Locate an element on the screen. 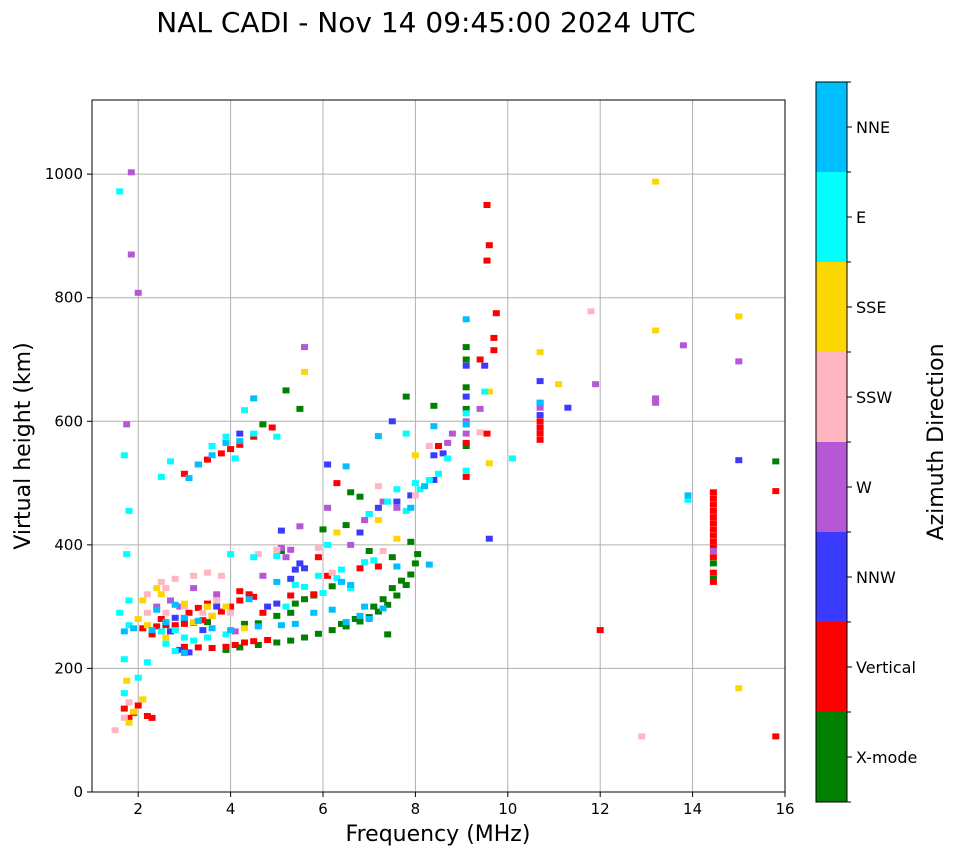 This screenshot has width=958, height=857. colorbar-label: X-mode is located at coordinates (886, 757).